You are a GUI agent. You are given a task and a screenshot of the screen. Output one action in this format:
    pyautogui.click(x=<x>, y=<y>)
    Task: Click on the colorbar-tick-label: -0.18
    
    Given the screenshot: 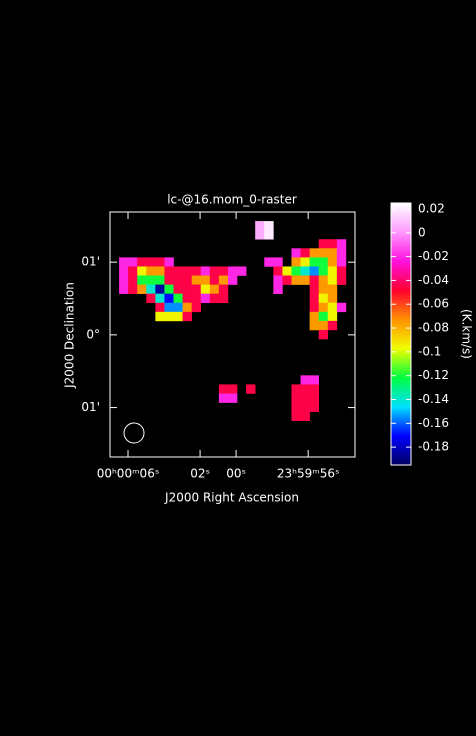 What is the action you would take?
    pyautogui.click(x=433, y=447)
    